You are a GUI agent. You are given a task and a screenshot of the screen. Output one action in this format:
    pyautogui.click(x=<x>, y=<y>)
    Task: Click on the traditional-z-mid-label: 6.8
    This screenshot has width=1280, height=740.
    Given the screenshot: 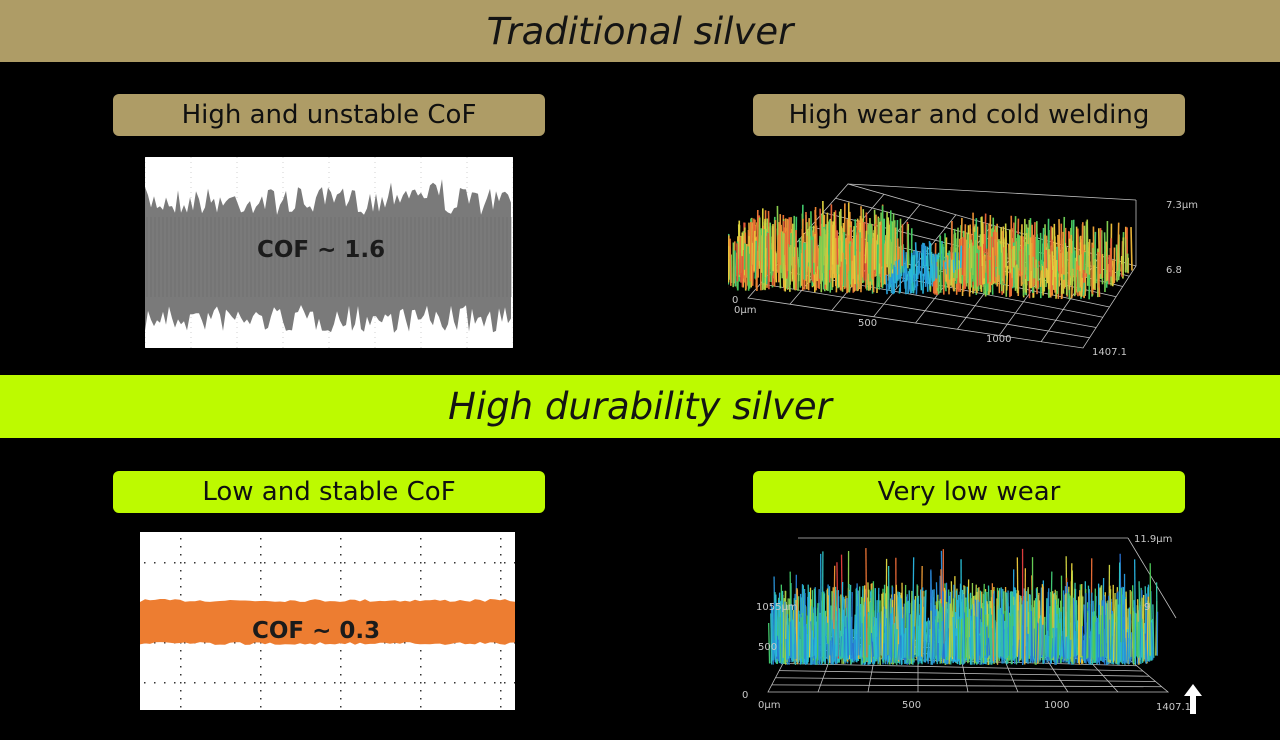 What is the action you would take?
    pyautogui.click(x=1174, y=270)
    